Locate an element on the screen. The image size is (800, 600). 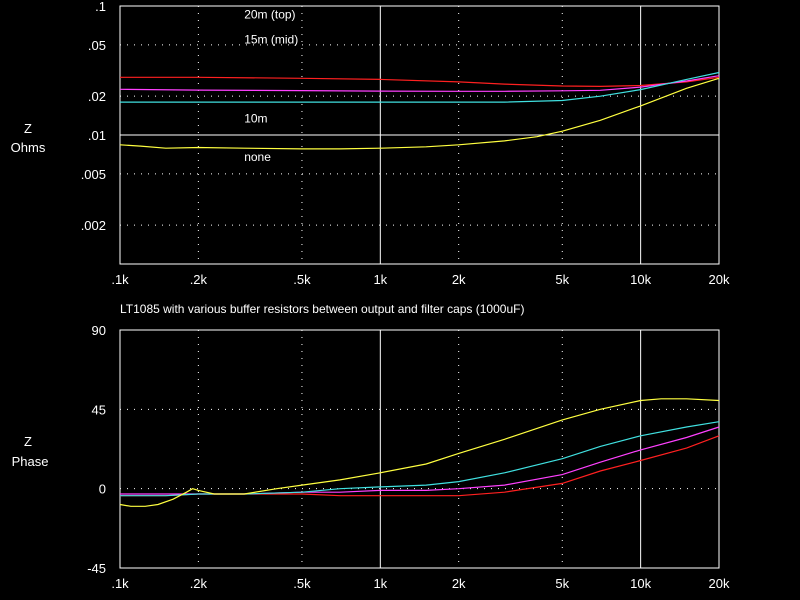
series-annotation: none is located at coordinates (257, 157).